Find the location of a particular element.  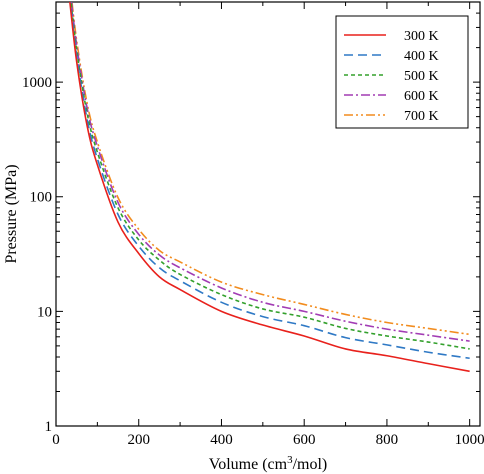

x-tick-label: 200 is located at coordinates (138, 440).